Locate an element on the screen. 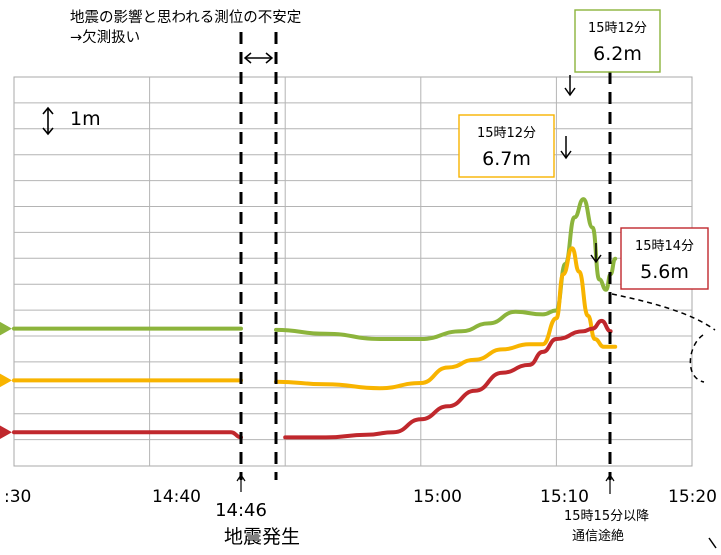 Image resolution: width=721 pixels, height=555 pixels. eq-label: 地震発生 is located at coordinates (262, 537).